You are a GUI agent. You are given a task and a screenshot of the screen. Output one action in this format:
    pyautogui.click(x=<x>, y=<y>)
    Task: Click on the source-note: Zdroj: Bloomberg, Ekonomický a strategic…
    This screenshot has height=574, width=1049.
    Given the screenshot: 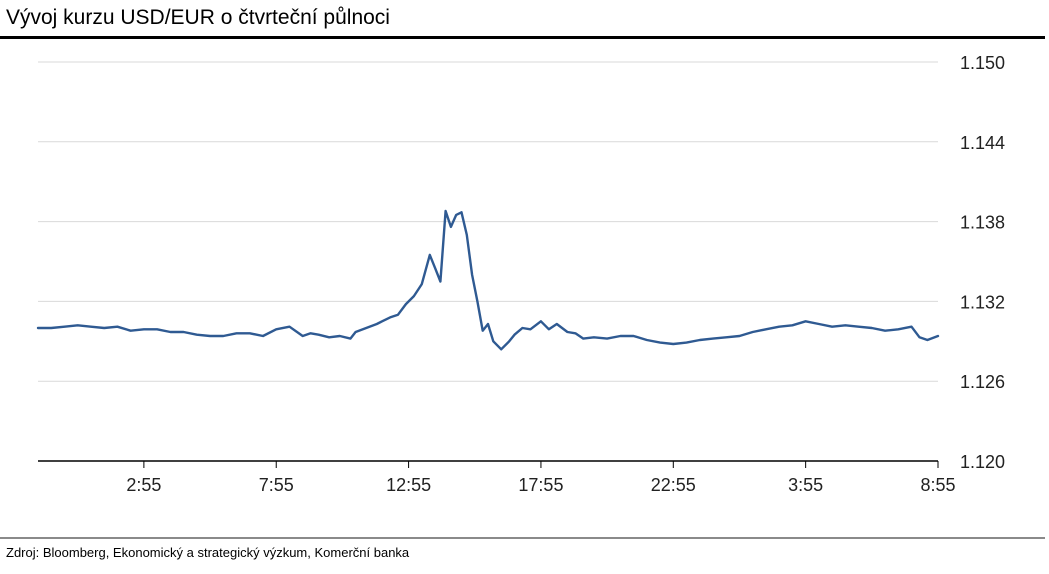 What is the action you would take?
    pyautogui.click(x=208, y=552)
    